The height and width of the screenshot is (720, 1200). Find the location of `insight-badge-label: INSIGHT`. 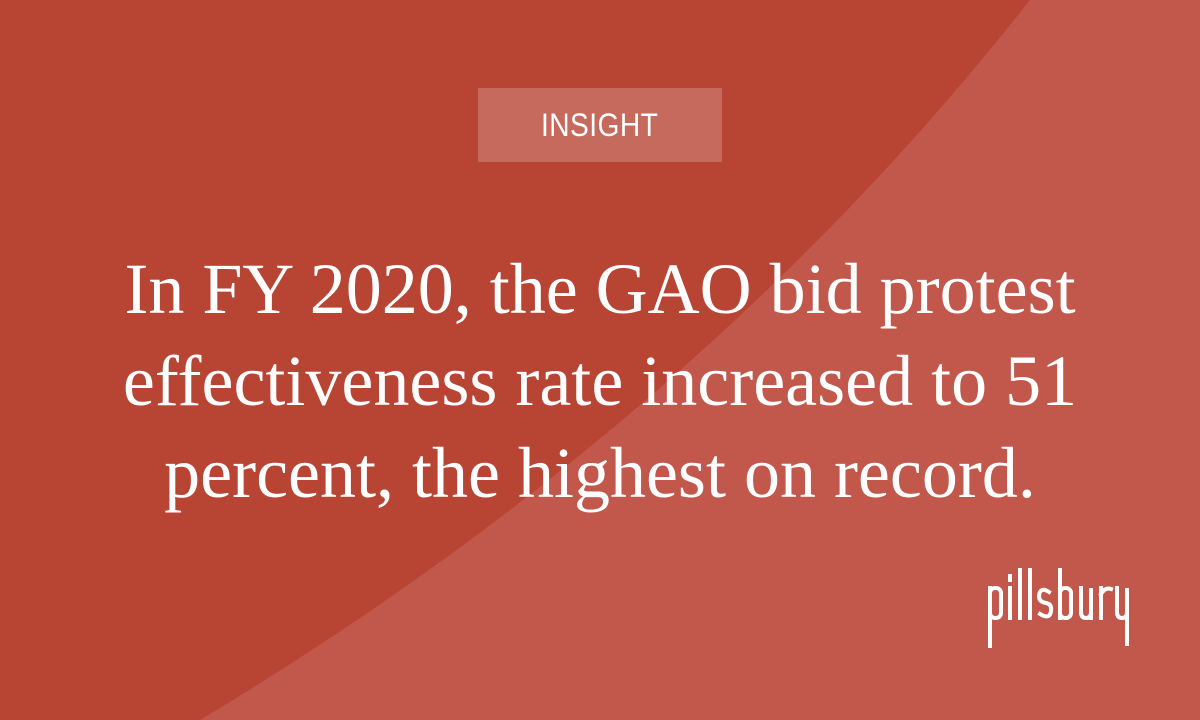

insight-badge-label: INSIGHT is located at coordinates (600, 124).